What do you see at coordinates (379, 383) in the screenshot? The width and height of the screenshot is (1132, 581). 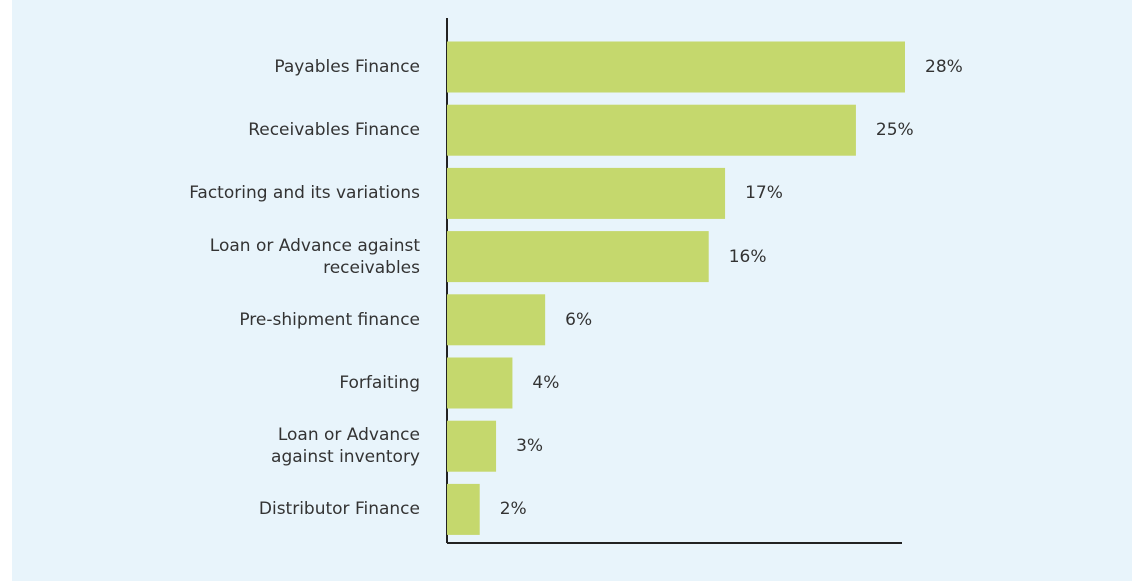 I see `category-label: Forfaiting` at bounding box center [379, 383].